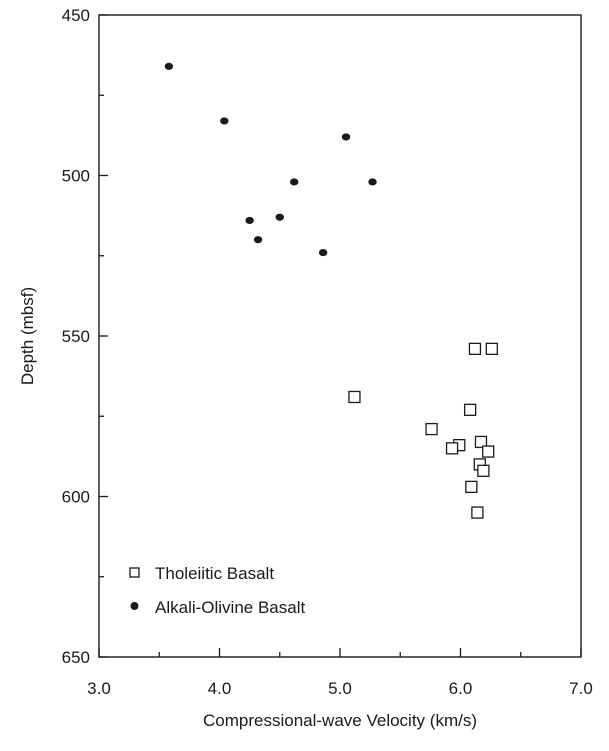 This screenshot has width=609, height=751. I want to click on legend-label-alkali: Alkali-Olivine Basalt, so click(230, 607).